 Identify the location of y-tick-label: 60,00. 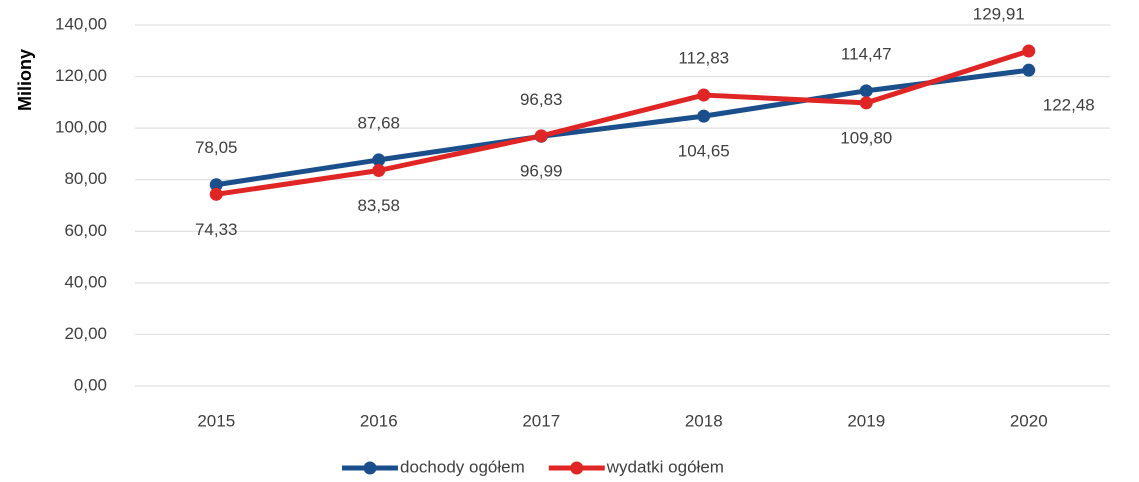
(85, 230).